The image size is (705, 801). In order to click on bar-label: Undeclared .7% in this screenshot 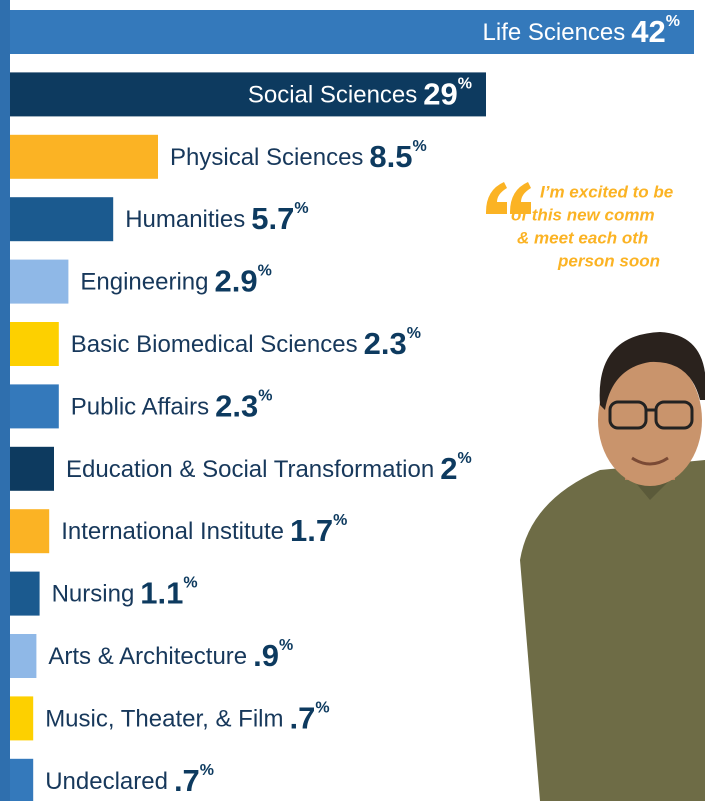, I will do `click(129, 780)`.